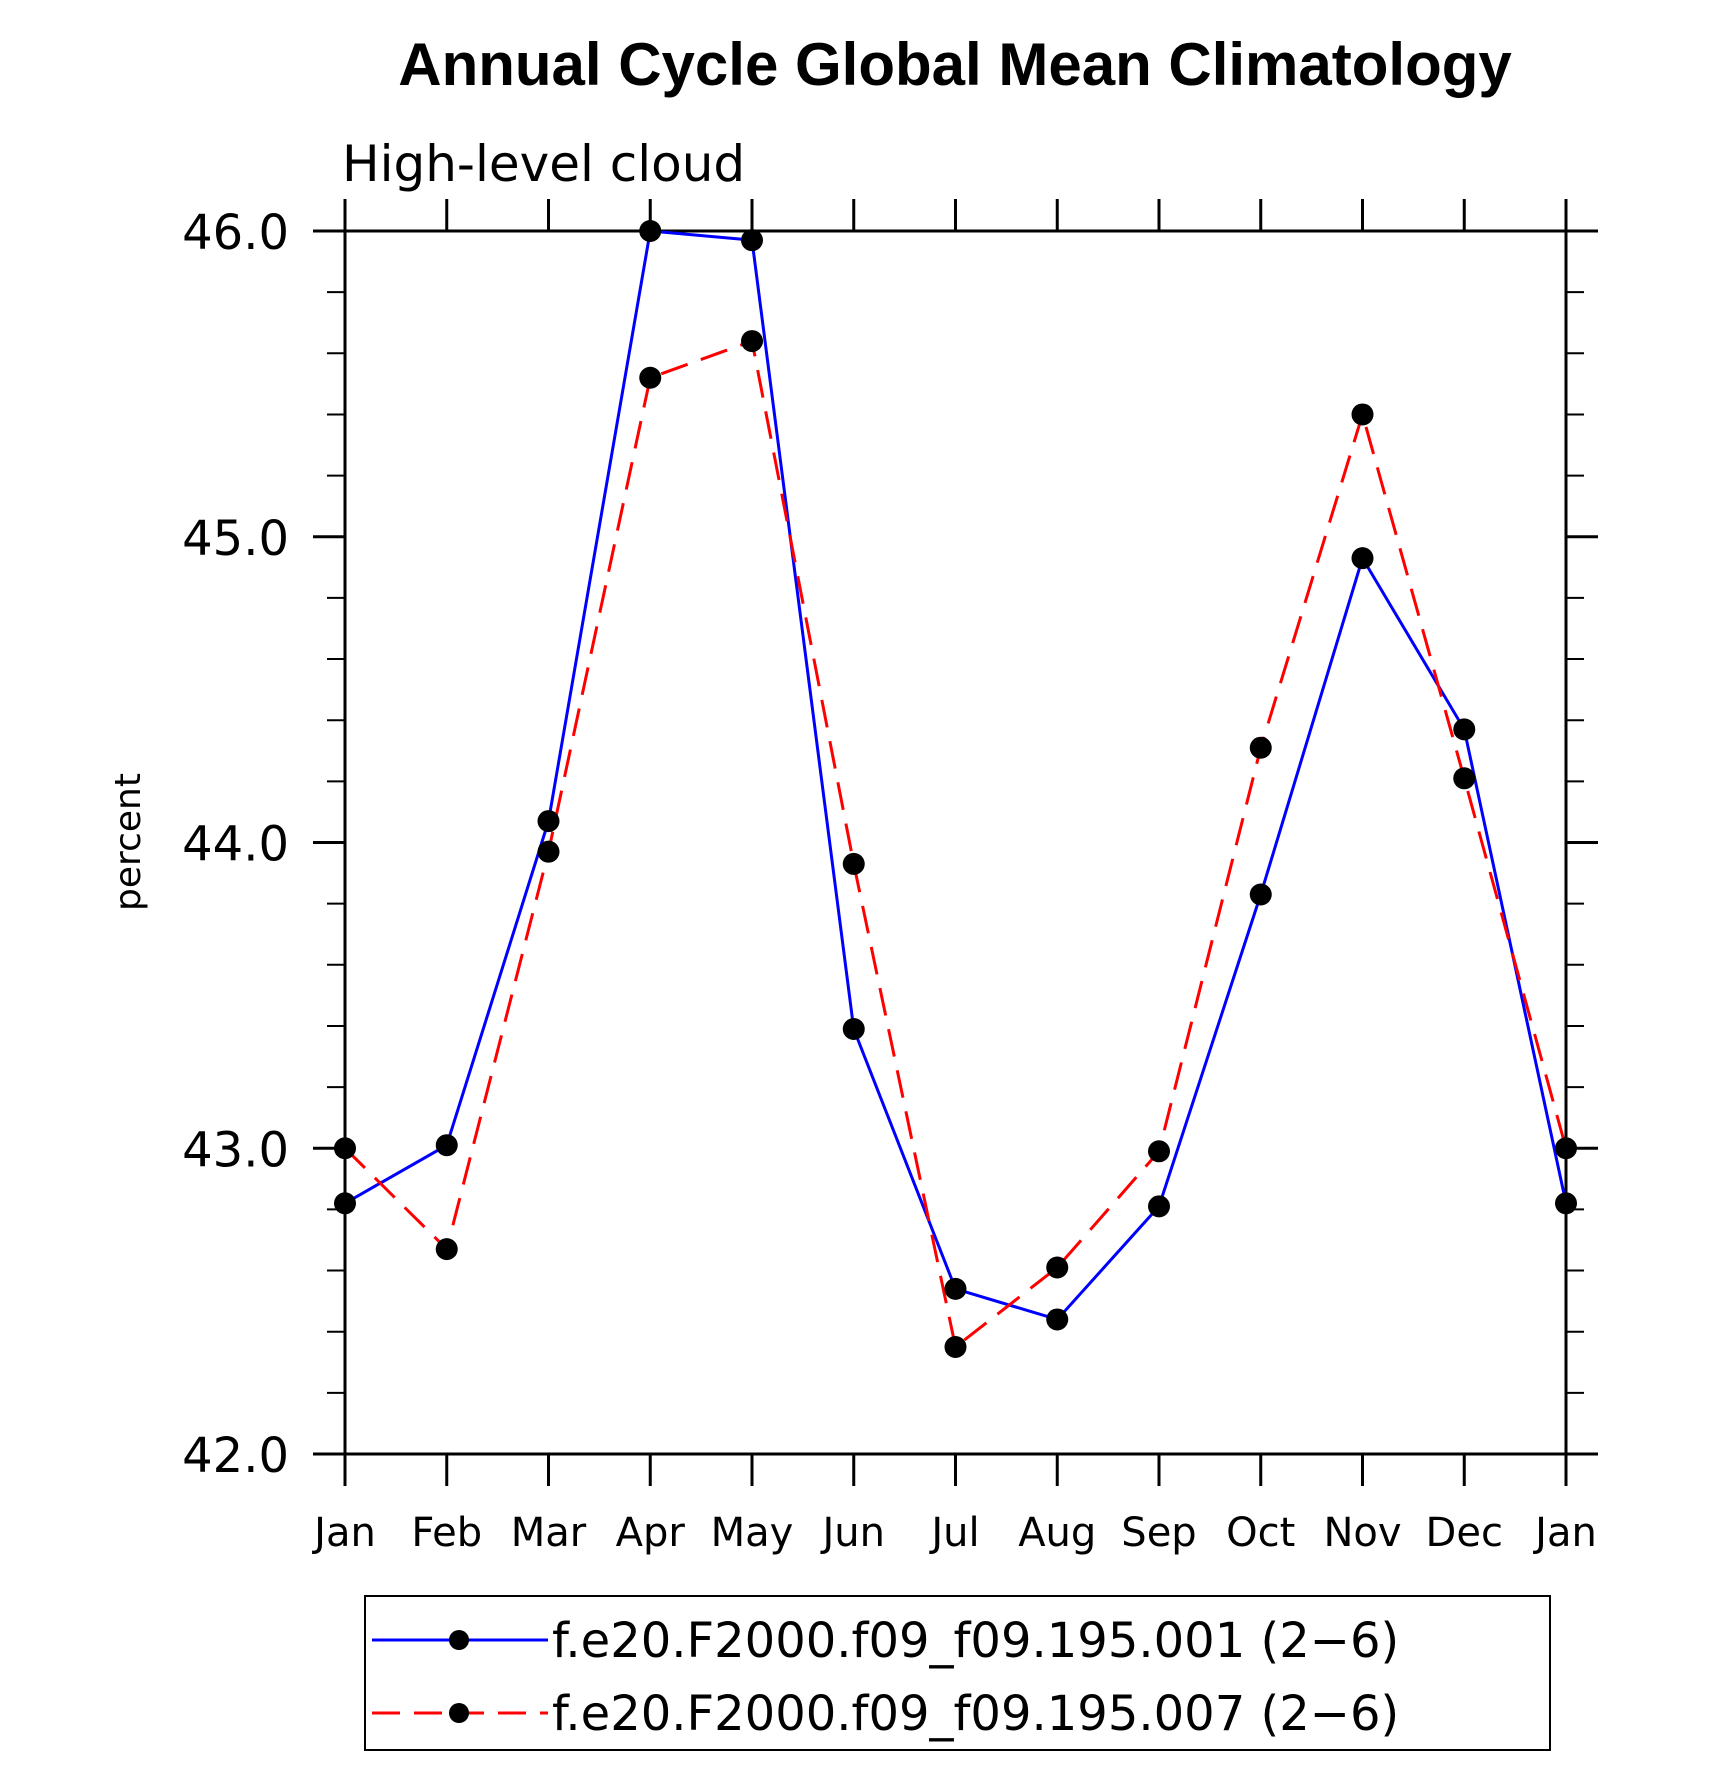 This screenshot has height=1767, width=1710. What do you see at coordinates (752, 1533) in the screenshot?
I see `x-tick-label: May` at bounding box center [752, 1533].